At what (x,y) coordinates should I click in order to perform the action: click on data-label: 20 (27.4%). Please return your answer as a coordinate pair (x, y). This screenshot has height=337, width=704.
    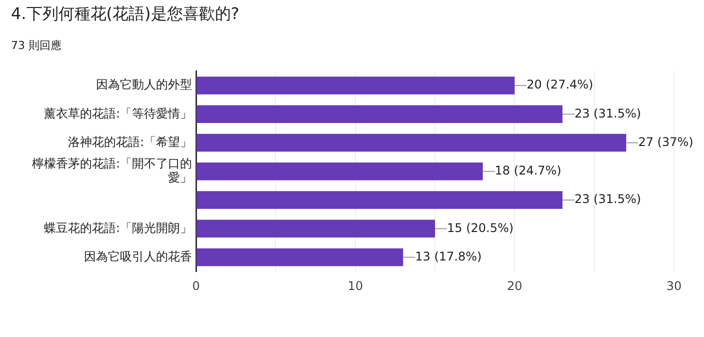
    Looking at the image, I should click on (560, 85).